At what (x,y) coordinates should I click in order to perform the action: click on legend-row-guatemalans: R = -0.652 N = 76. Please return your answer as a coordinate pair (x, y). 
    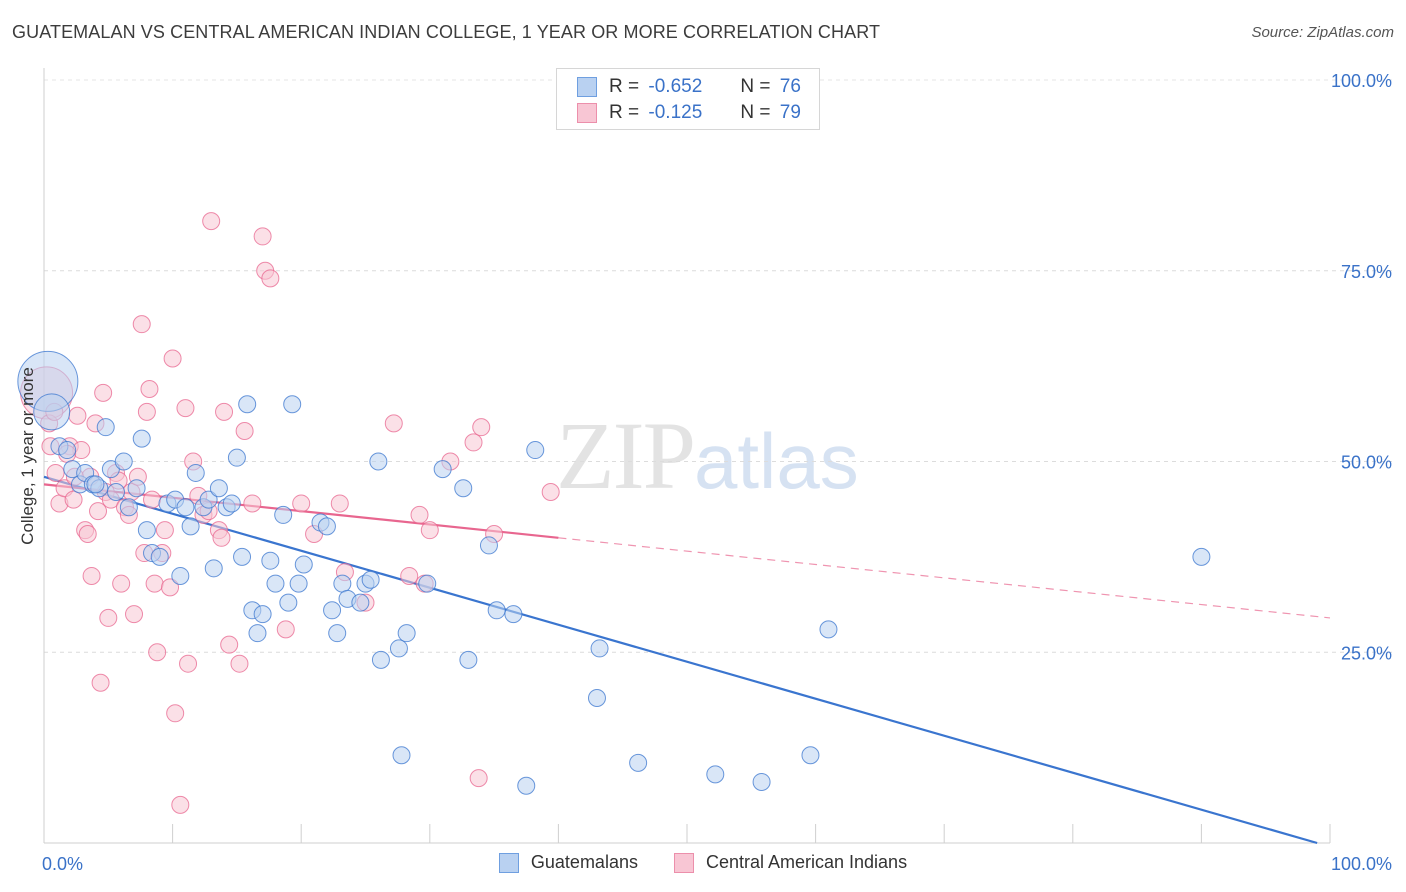
    Looking at the image, I should click on (689, 87).